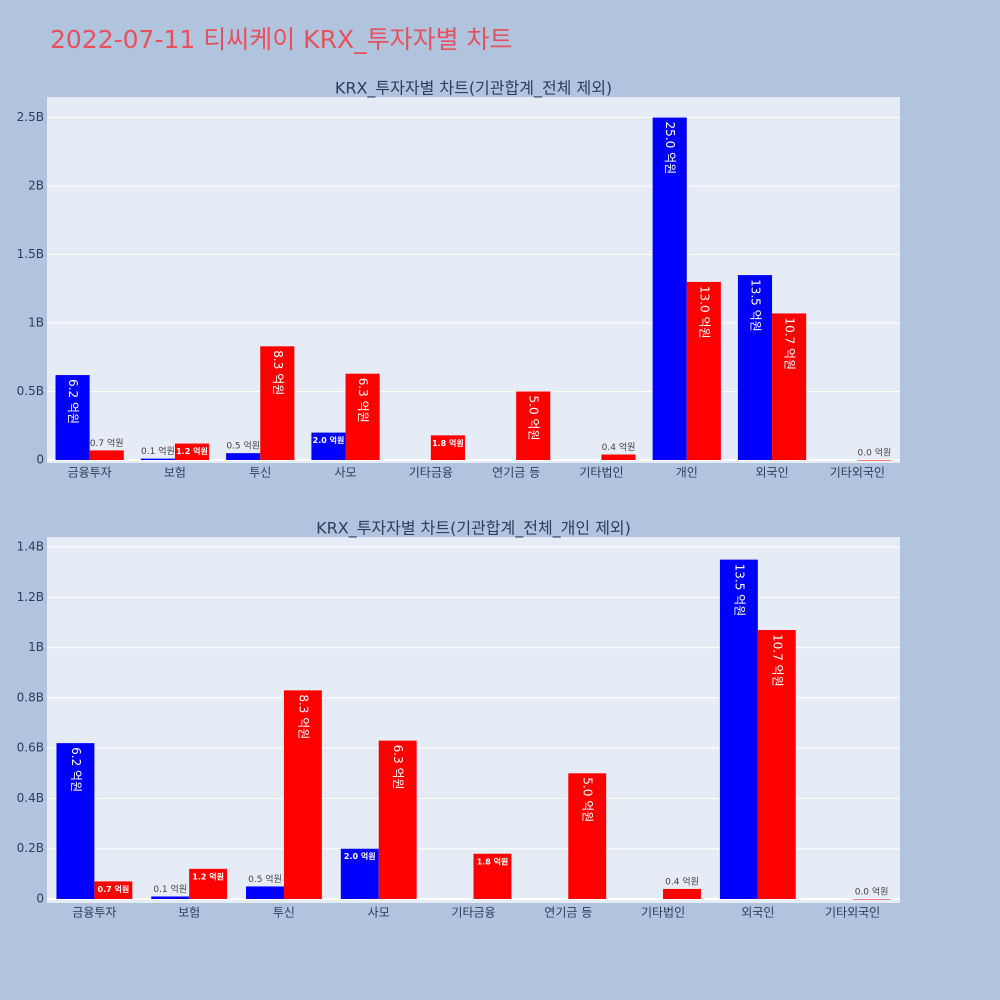 The image size is (1000, 1000). Describe the element at coordinates (30, 748) in the screenshot. I see `y-tick-label: 0.6B` at that location.